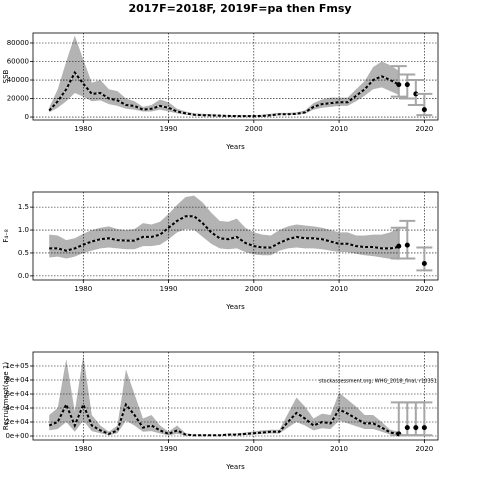  I want to click on y-tick-label: 1.0, so click(23, 230).